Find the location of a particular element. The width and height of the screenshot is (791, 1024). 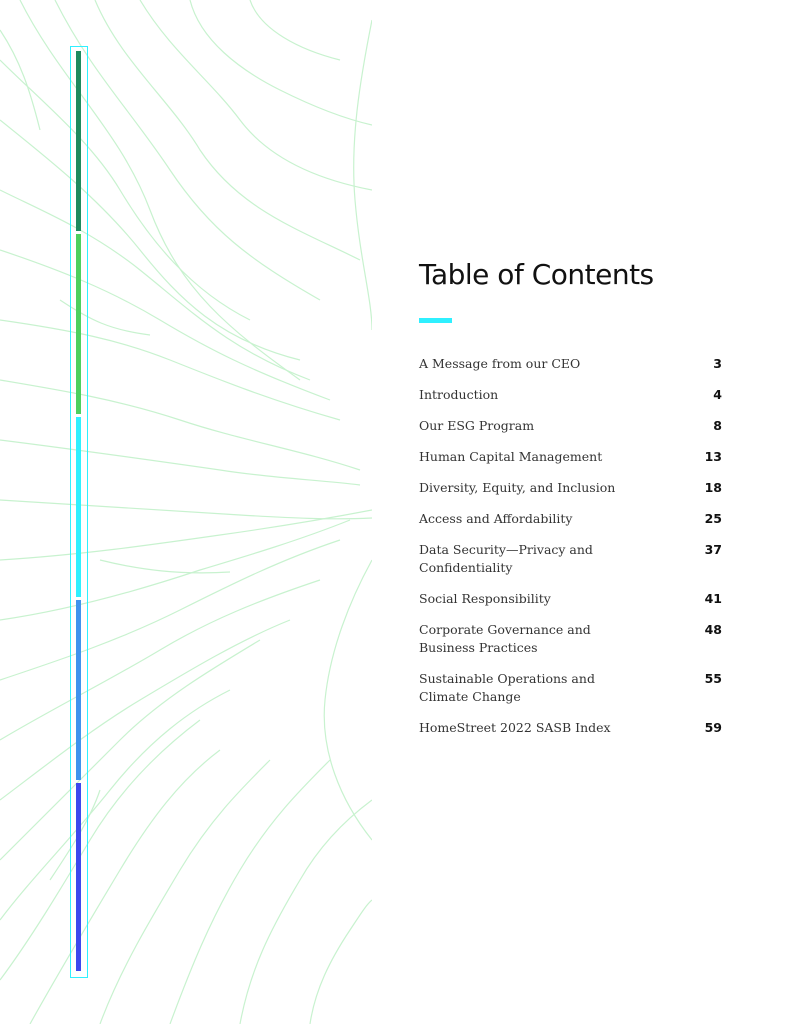

page-title: Table of Contents is located at coordinates (536, 274).